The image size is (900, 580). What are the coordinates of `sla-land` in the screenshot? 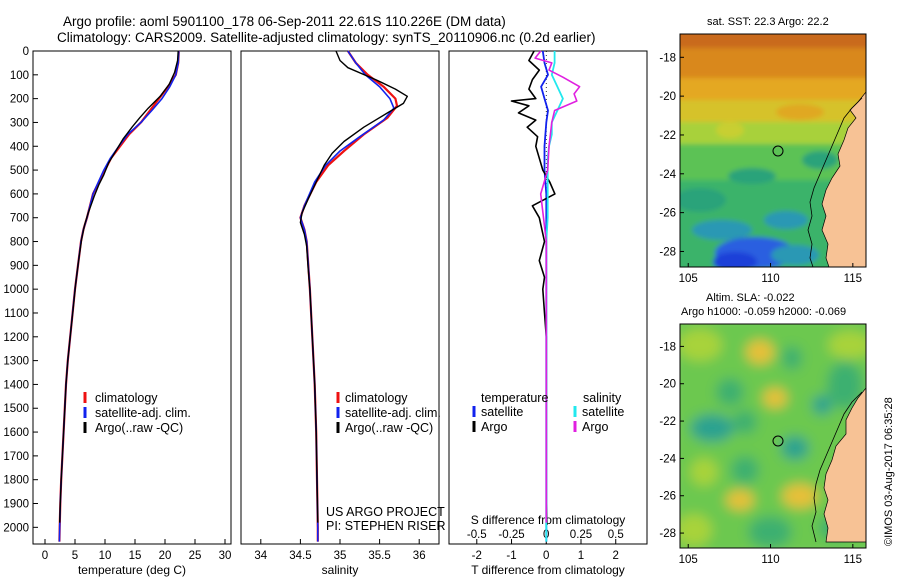 It's located at (844, 465).